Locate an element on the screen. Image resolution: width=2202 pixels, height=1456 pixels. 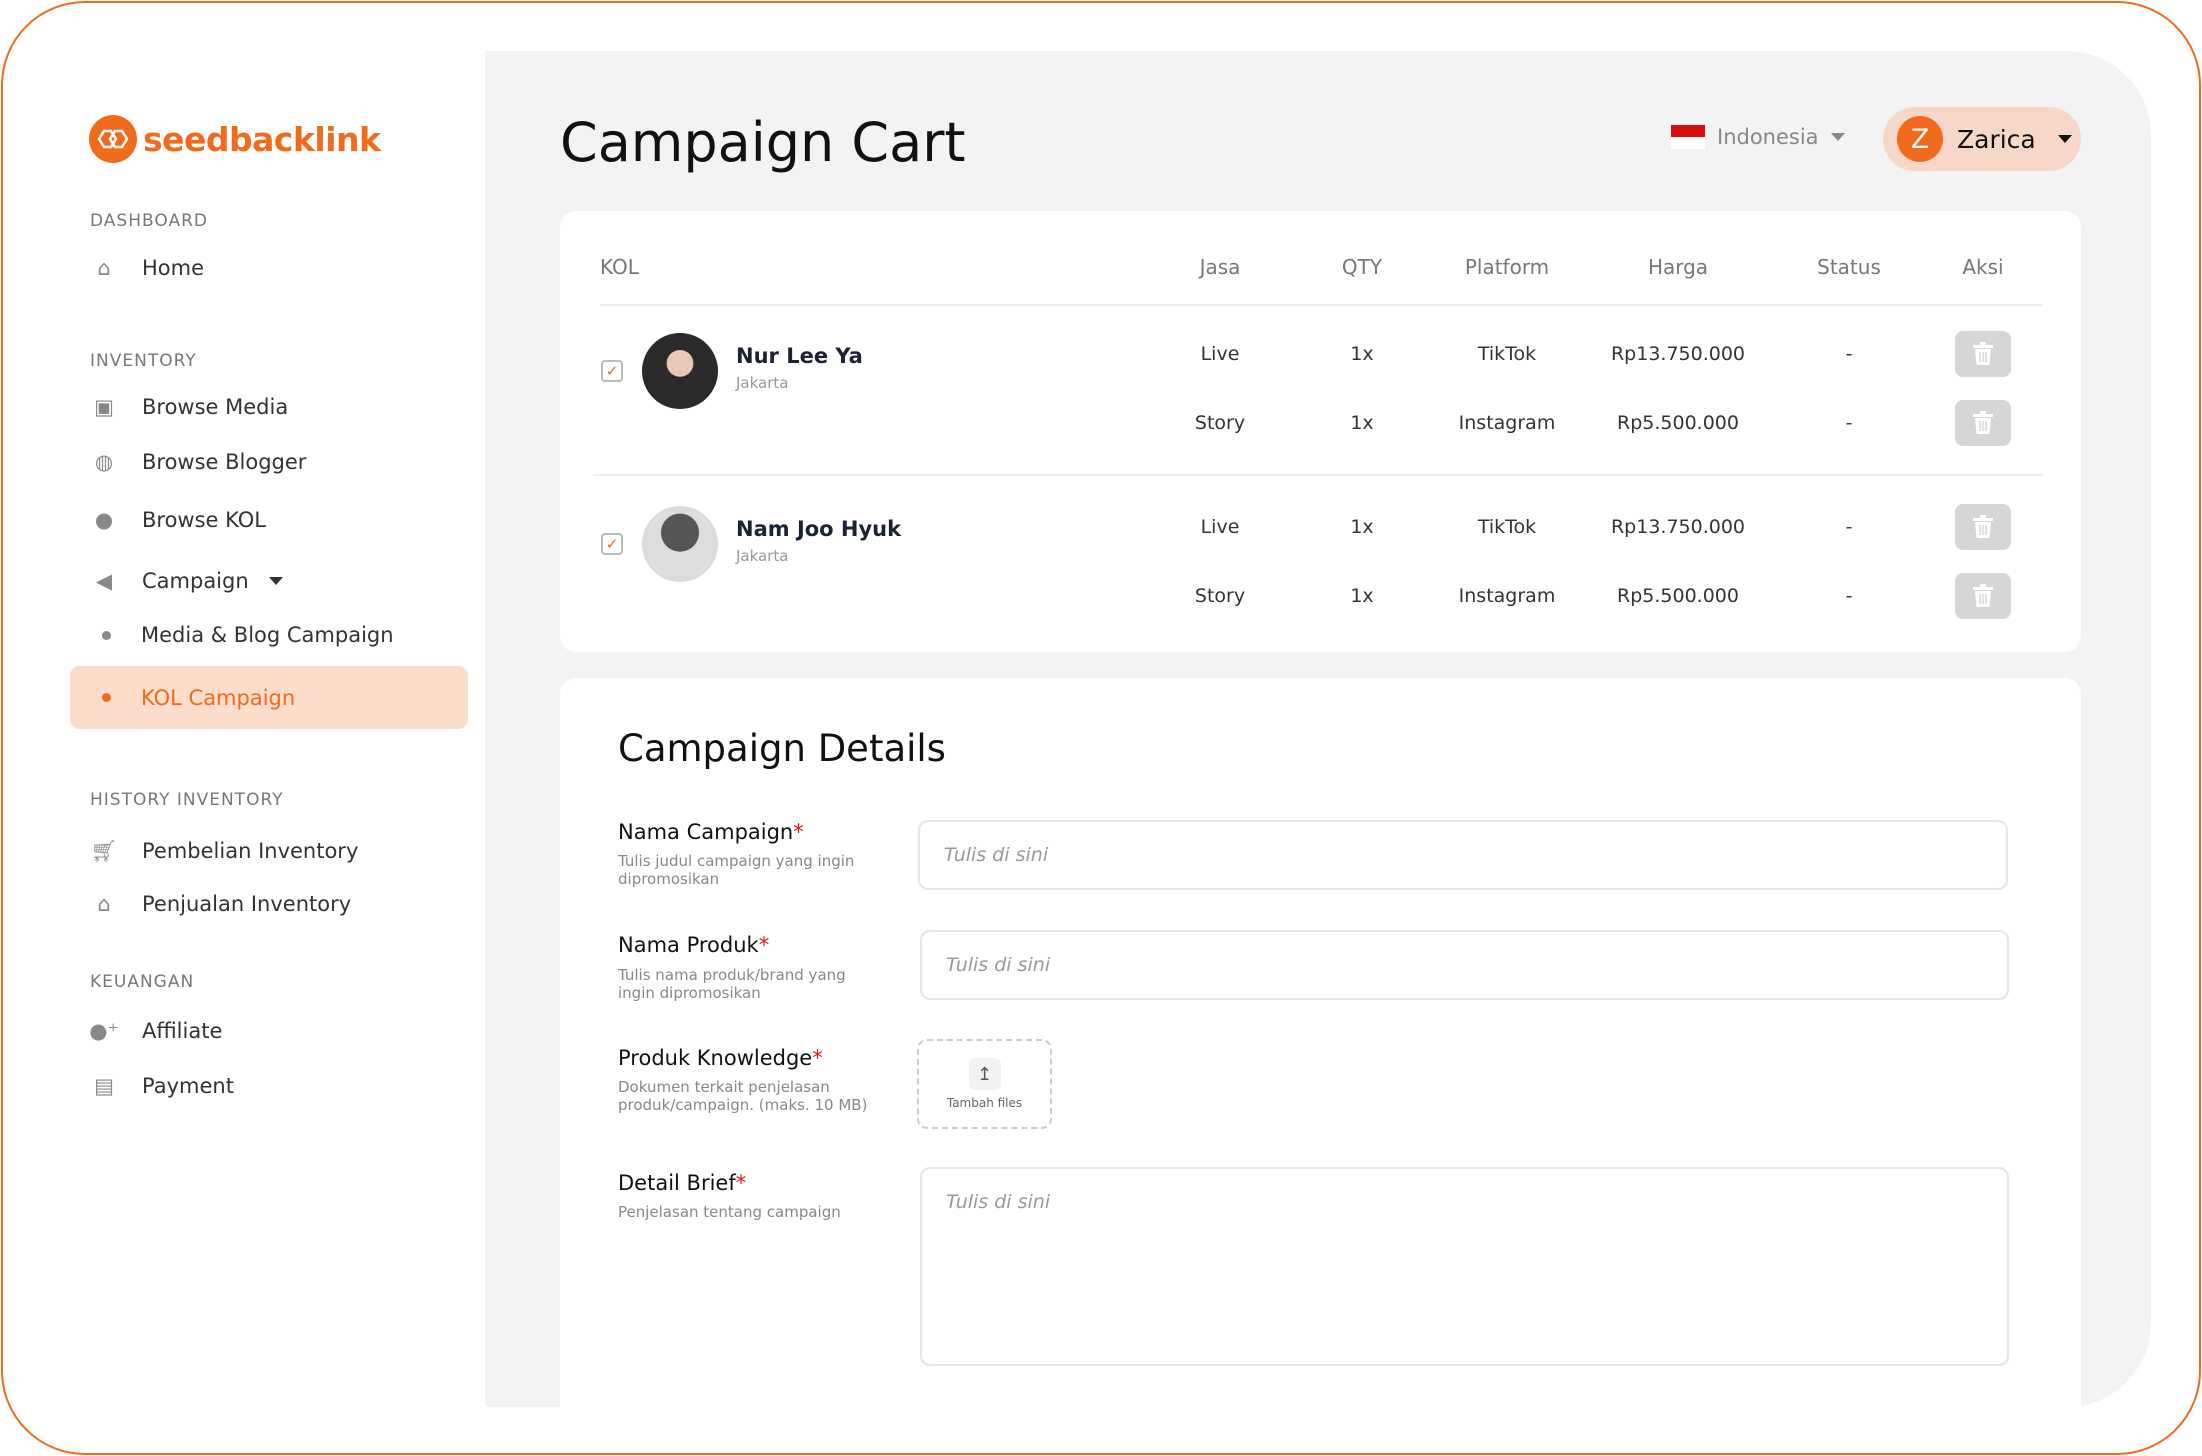
sidebar-item-penjualan-inventory: ⌂ Penjualan Inventory is located at coordinates (220, 904).